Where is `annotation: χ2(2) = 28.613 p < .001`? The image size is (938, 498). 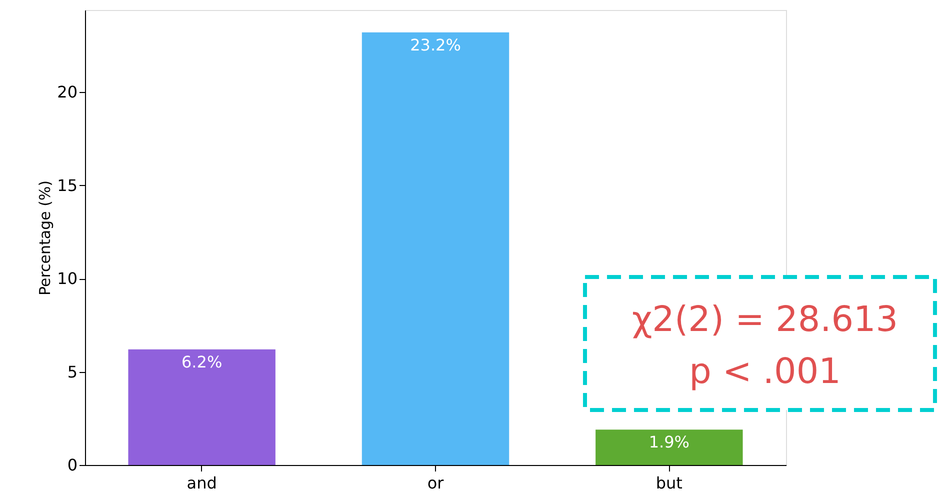
annotation: χ2(2) = 28.613 p < .001 is located at coordinates (765, 346).